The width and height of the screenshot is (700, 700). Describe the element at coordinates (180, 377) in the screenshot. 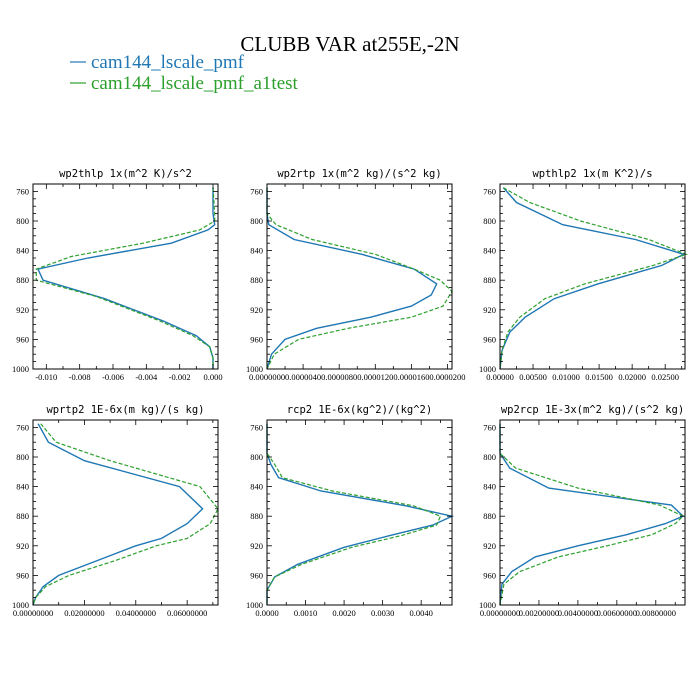

I see `x-tick-label: -0.002` at that location.